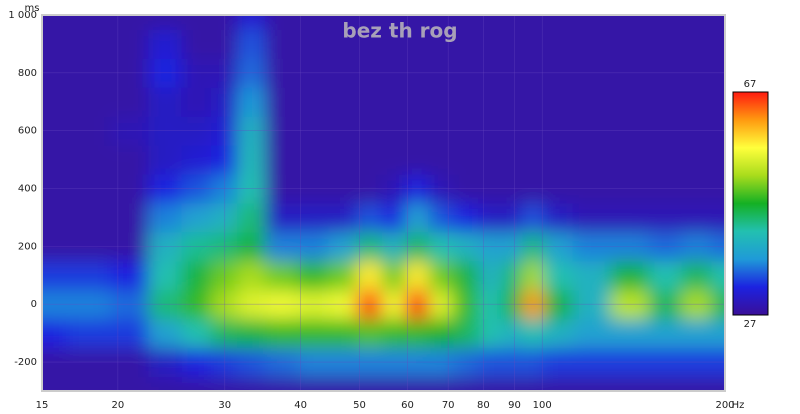 Image resolution: width=800 pixels, height=414 pixels. I want to click on chart-title: bez th rog, so click(399, 31).